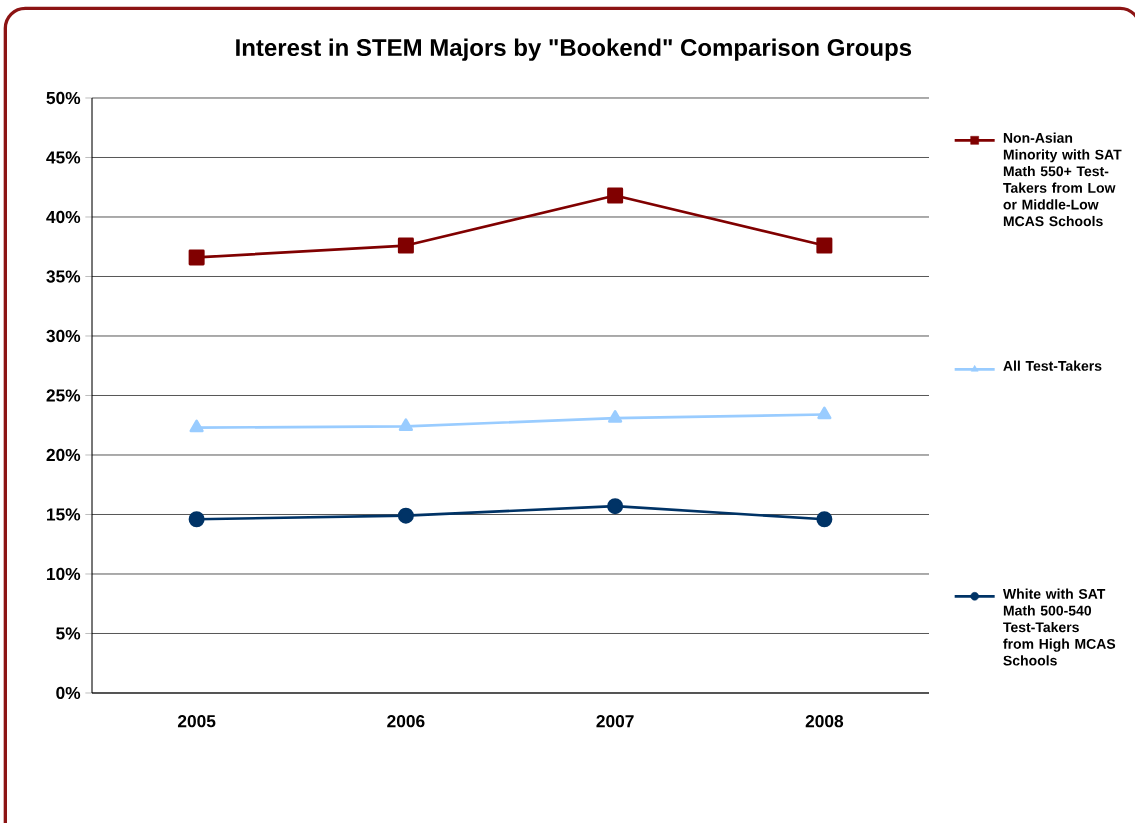 This screenshot has height=823, width=1135. I want to click on x-tick-label: 2006, so click(406, 721).